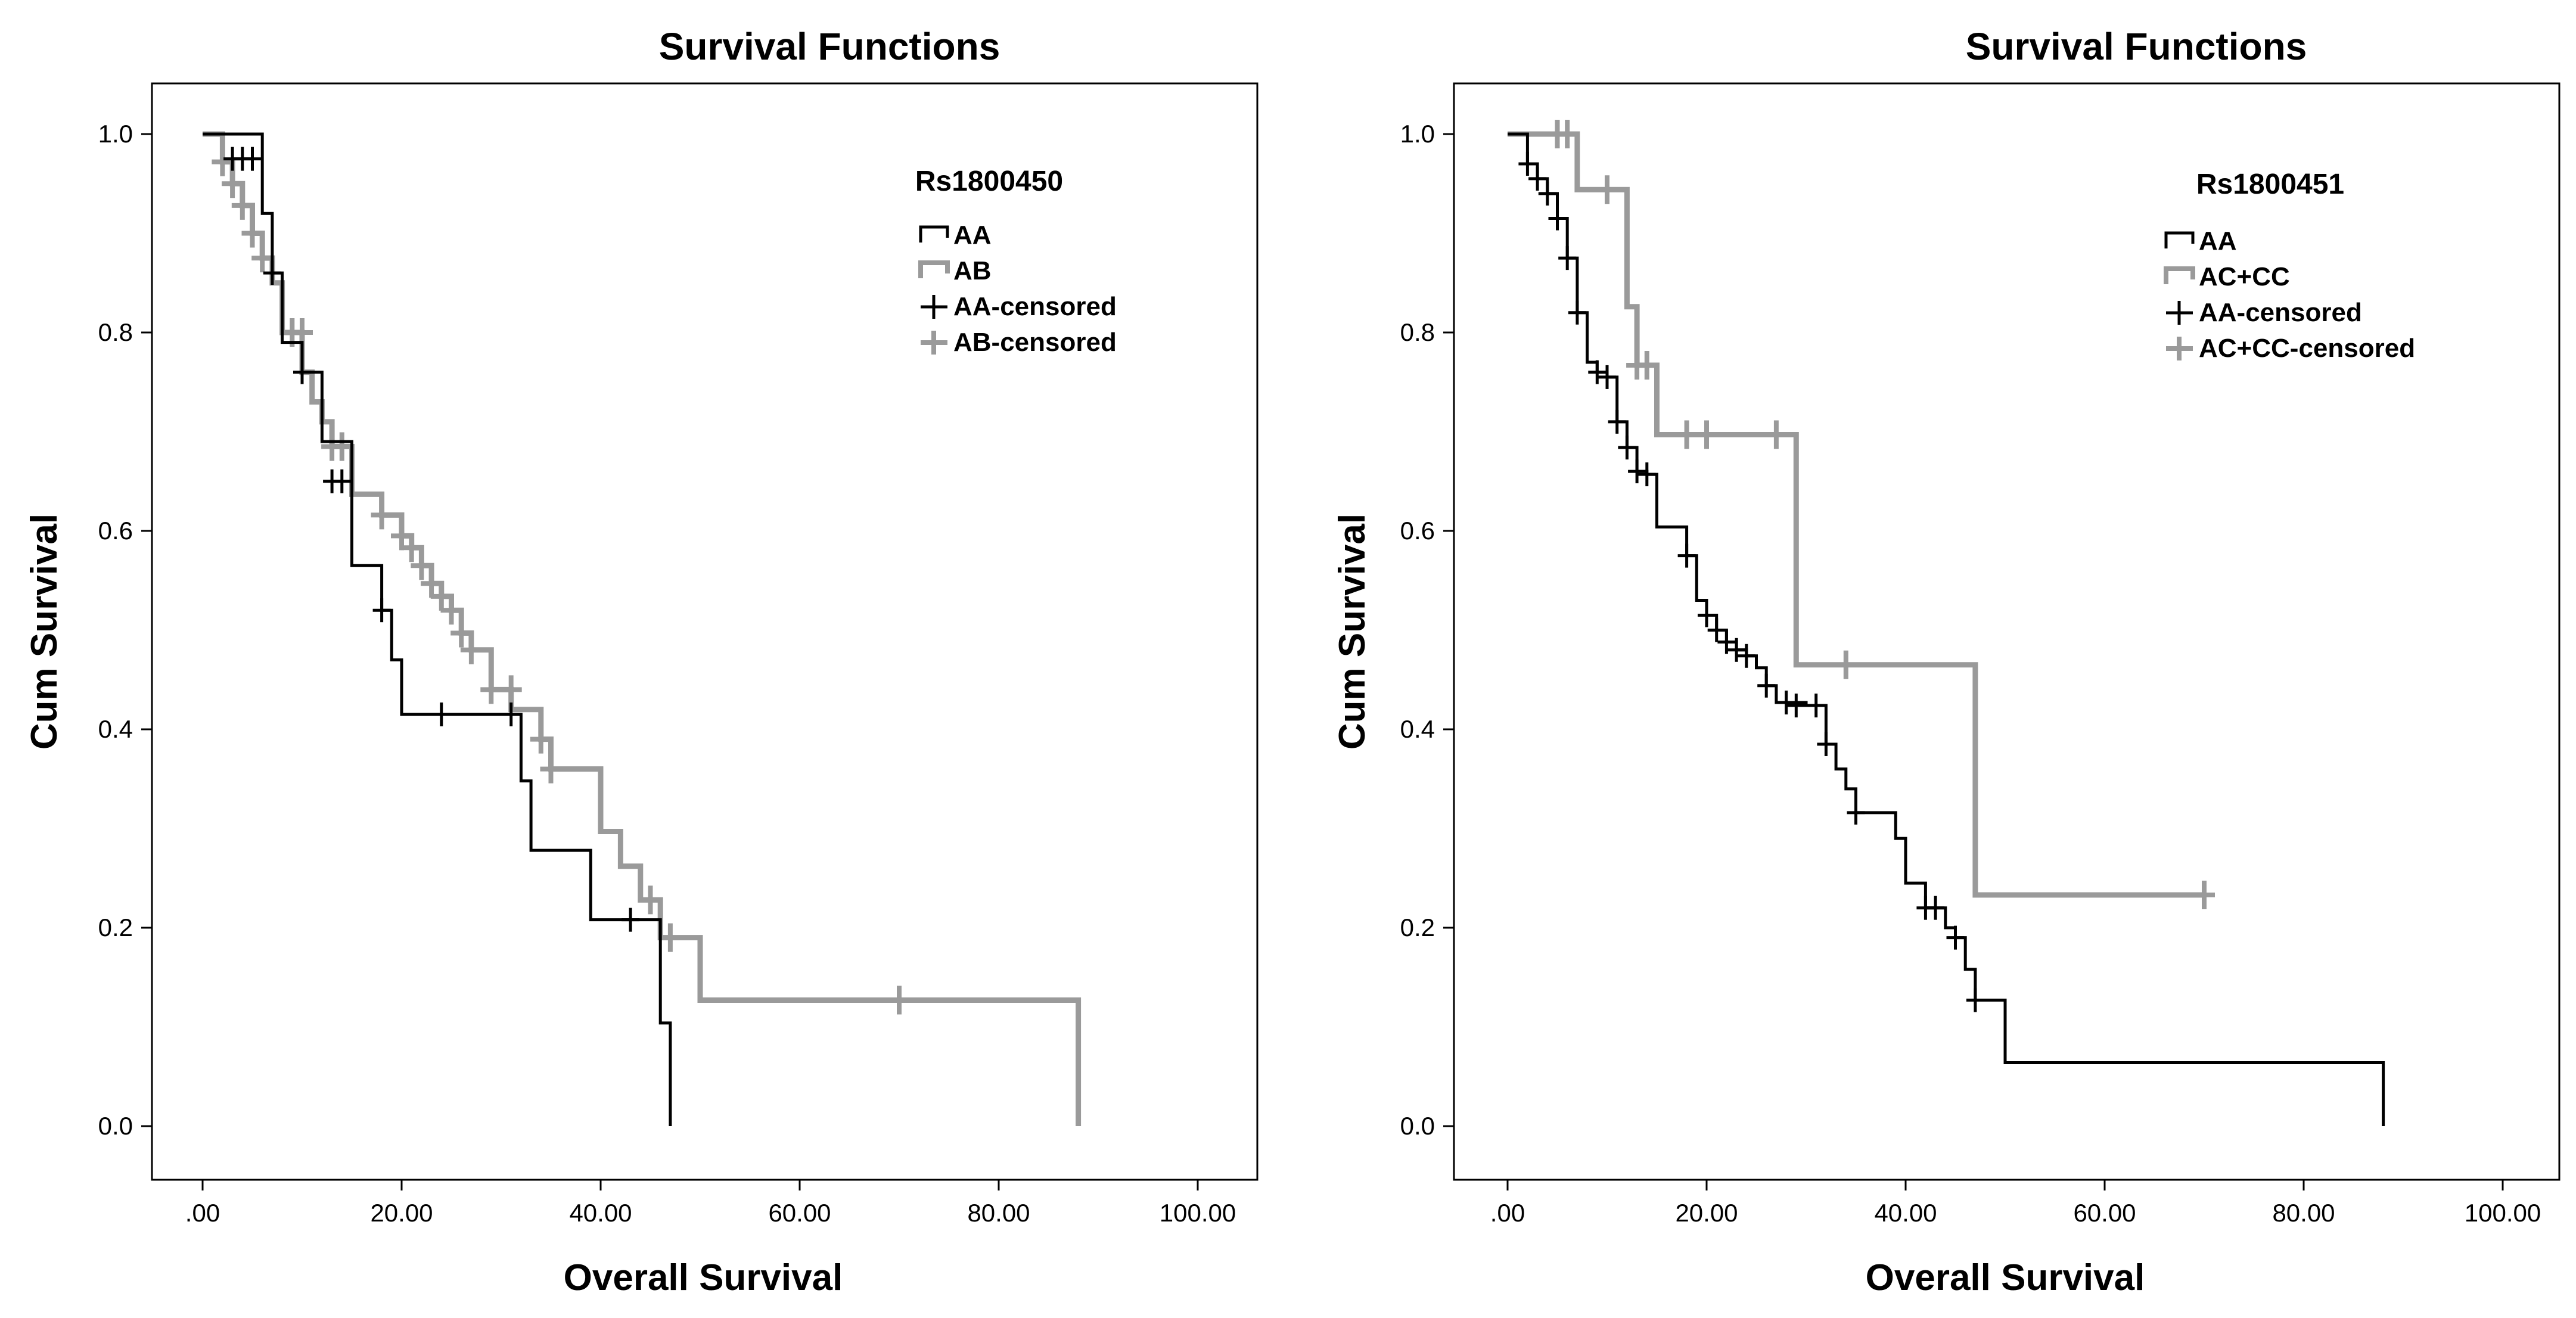  I want to click on legend-item: AC+CC-censored, so click(2290, 348).